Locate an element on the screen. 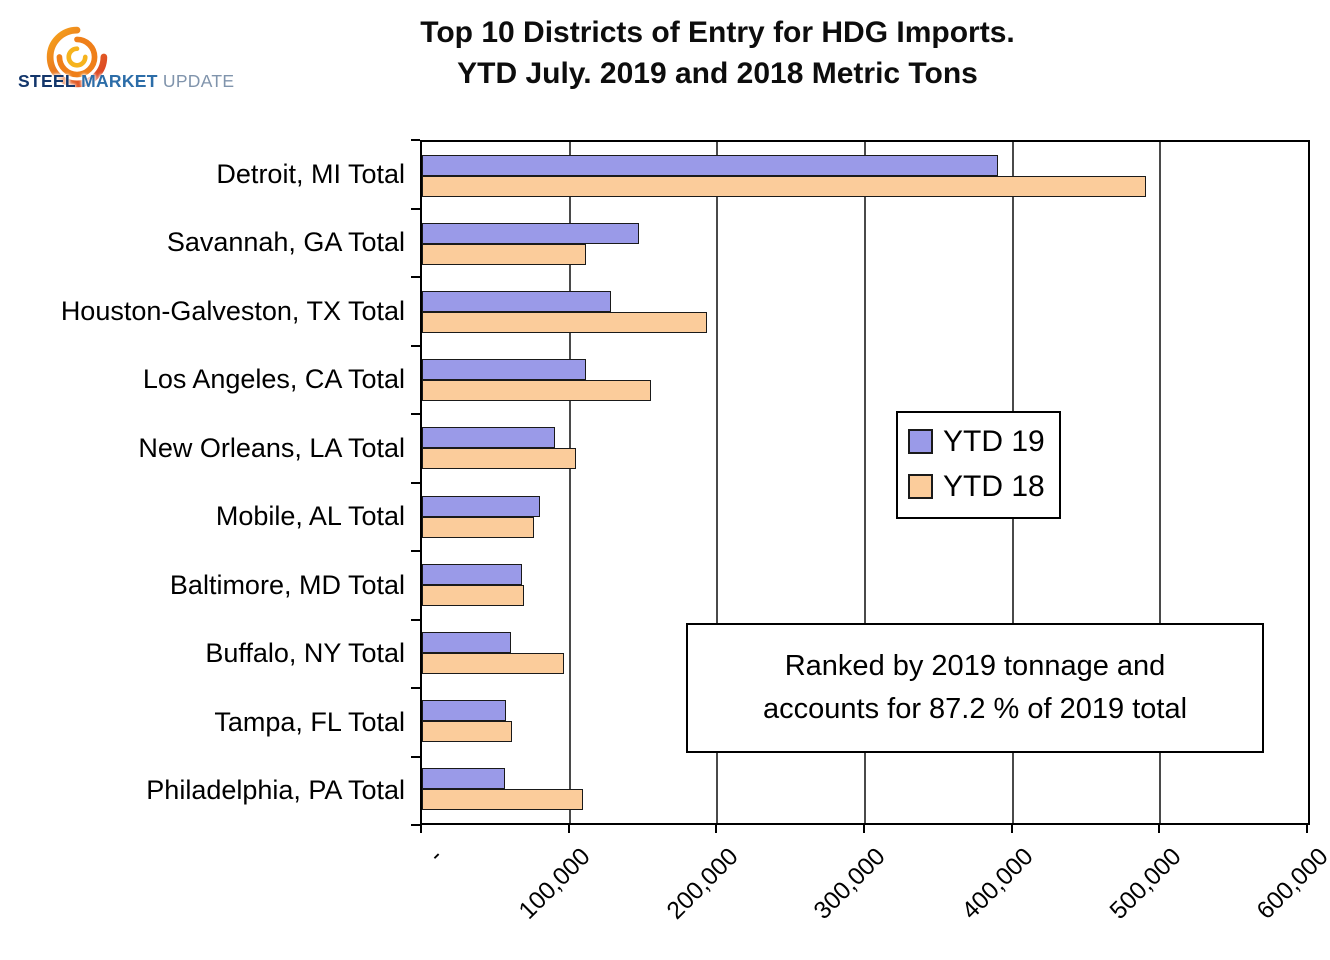 This screenshot has height=960, width=1330. category-label: Baltimore, MD Total is located at coordinates (287, 584).